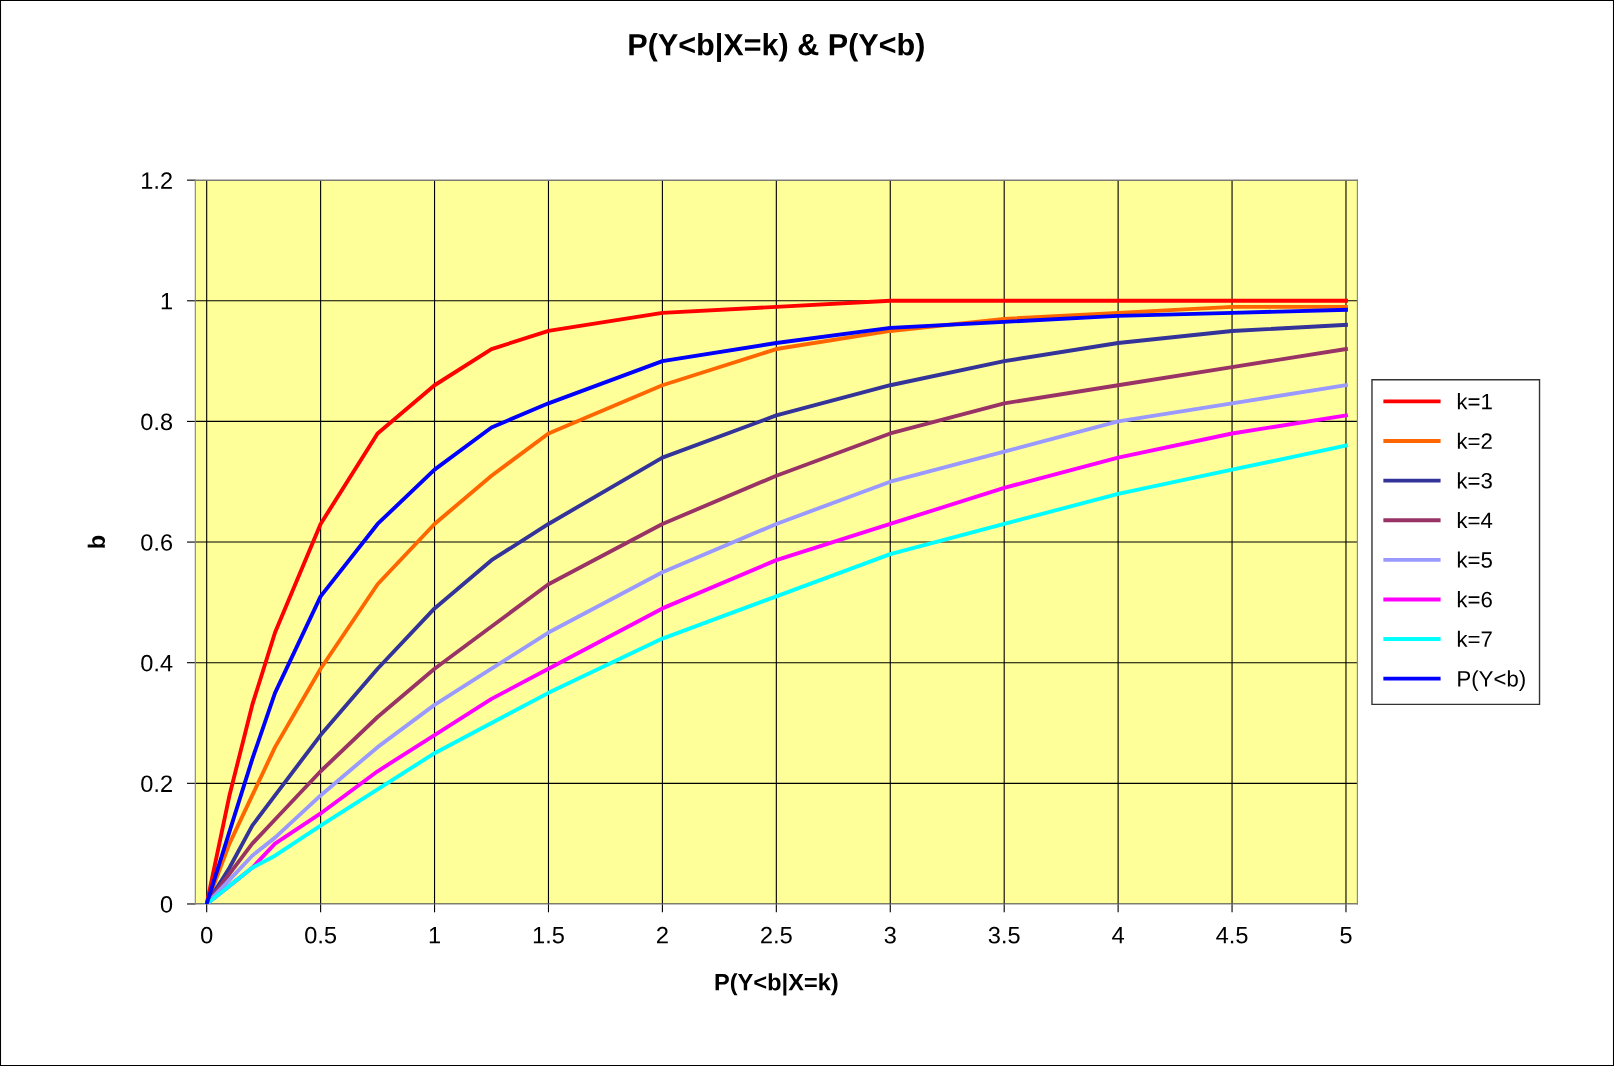 The width and height of the screenshot is (1614, 1066). Describe the element at coordinates (1475, 520) in the screenshot. I see `legend-label: k=4` at that location.